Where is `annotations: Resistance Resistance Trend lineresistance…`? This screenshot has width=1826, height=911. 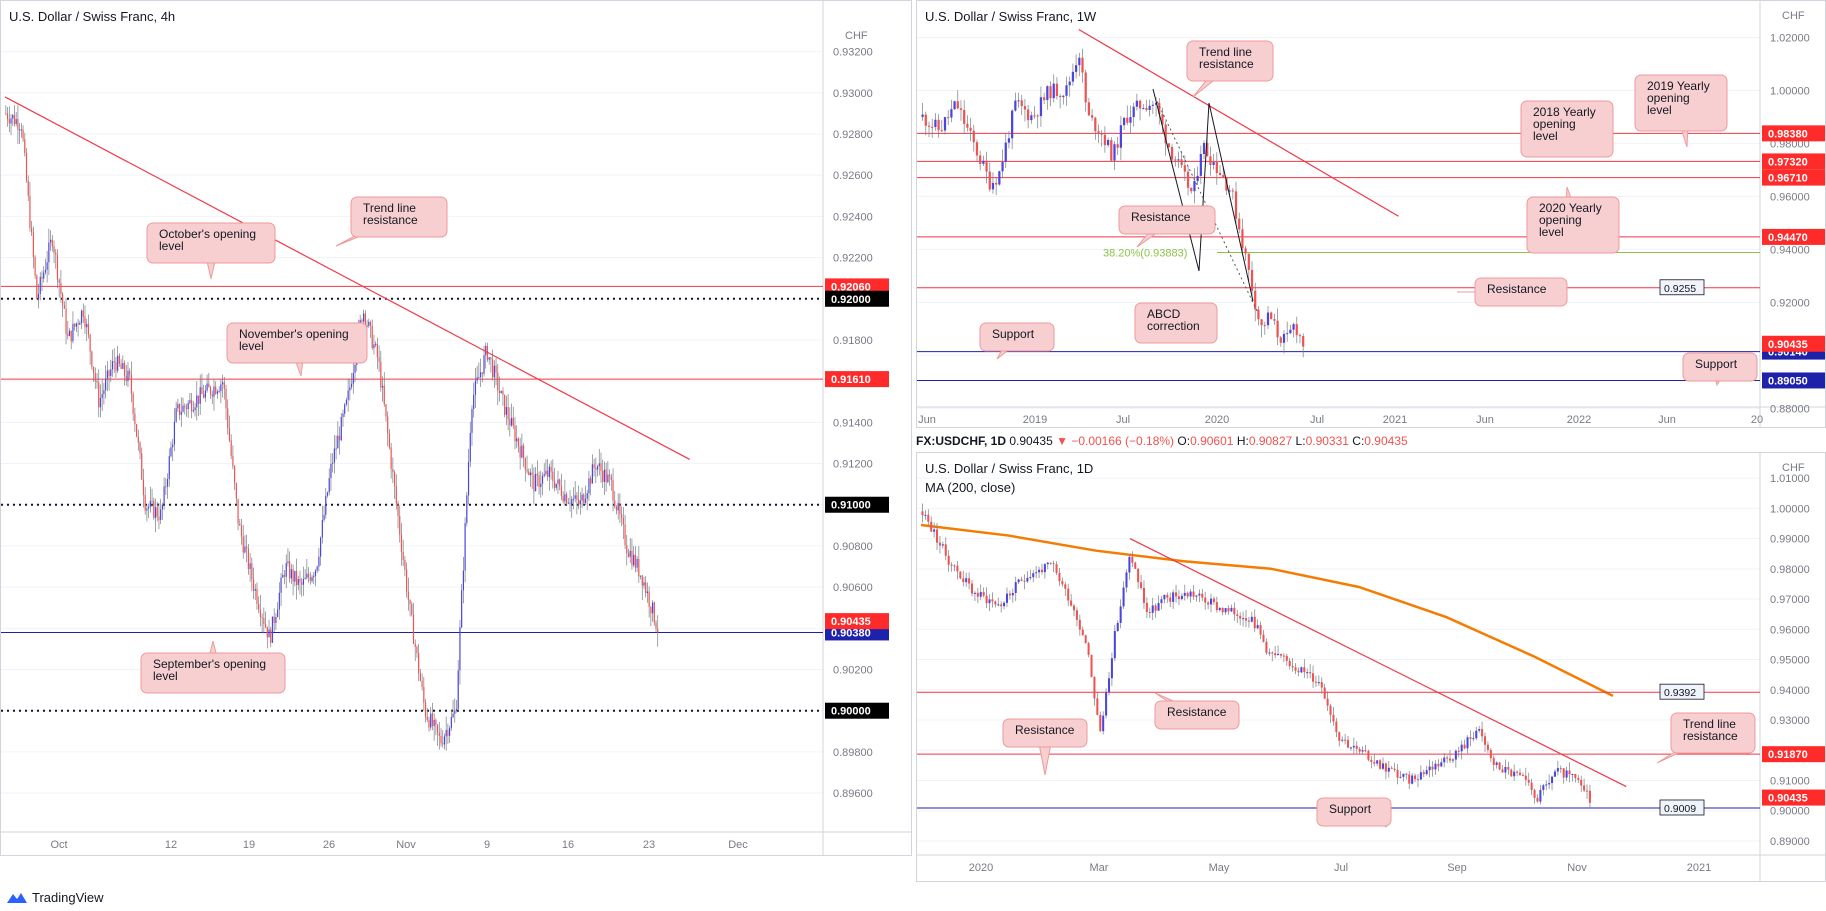 annotations: Resistance Resistance Trend lineresistance… is located at coordinates (1379, 760).